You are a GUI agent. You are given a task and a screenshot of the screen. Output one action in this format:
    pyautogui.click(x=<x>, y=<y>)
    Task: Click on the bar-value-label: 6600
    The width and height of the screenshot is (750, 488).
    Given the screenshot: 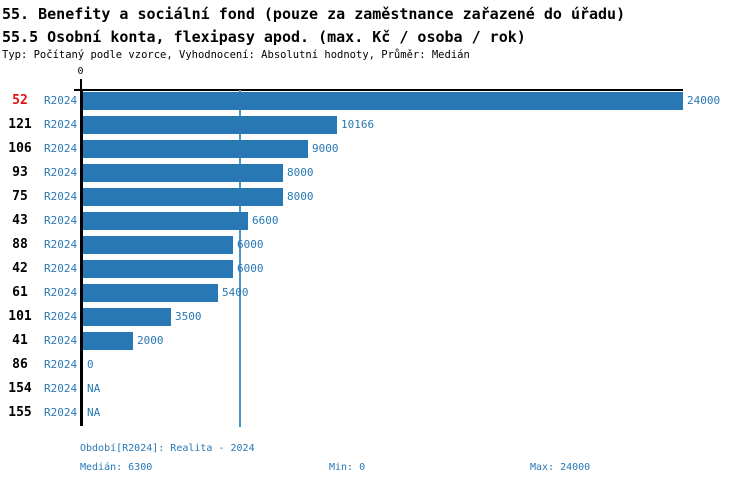 What is the action you would take?
    pyautogui.click(x=265, y=220)
    